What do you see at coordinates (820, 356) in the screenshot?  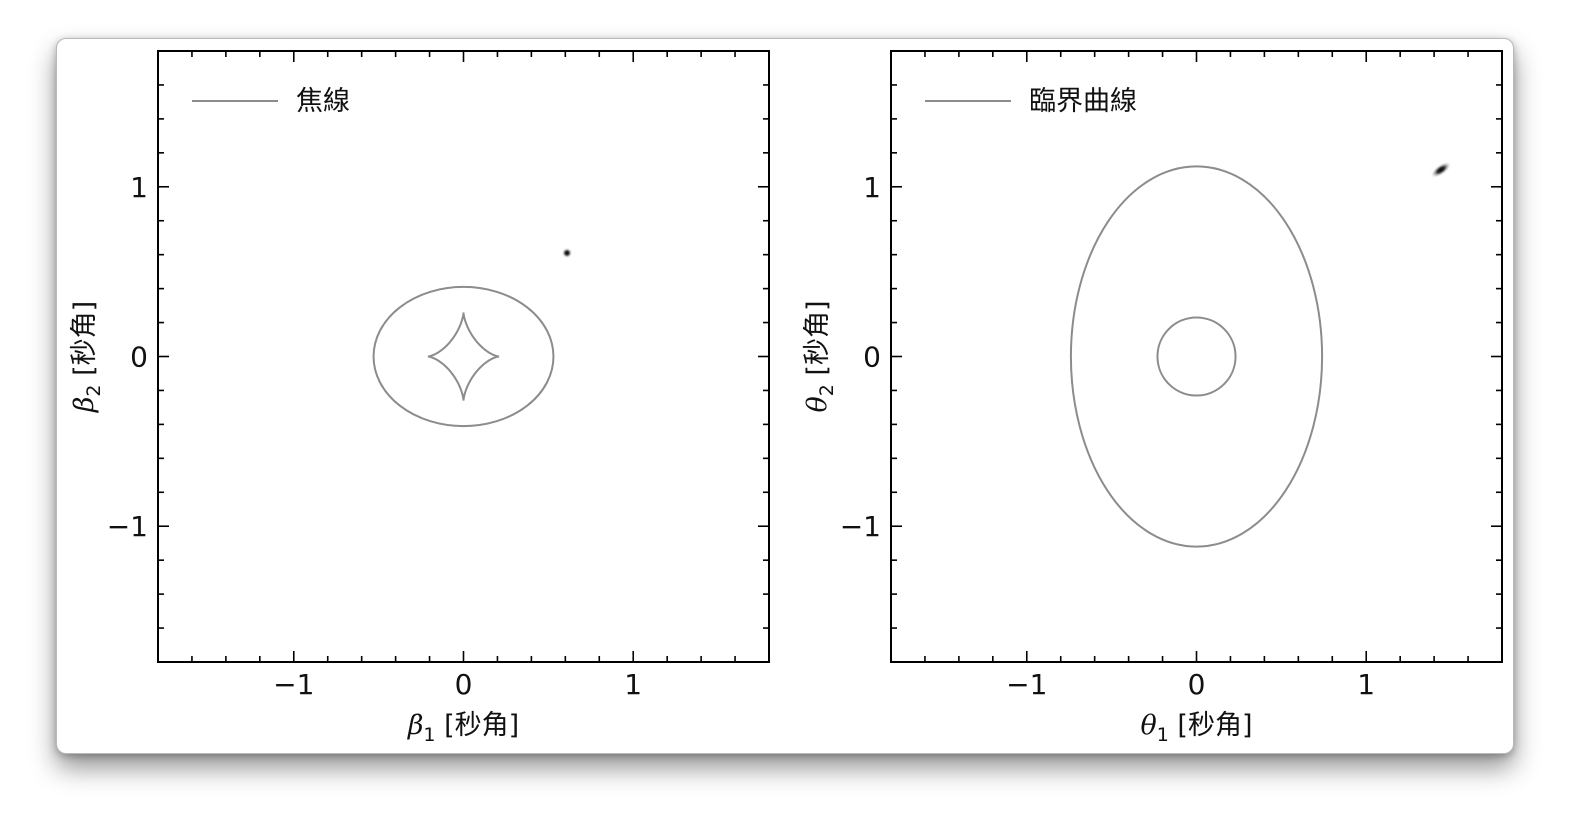 I see `y-axis-label-2: θ2 [秒角]` at bounding box center [820, 356].